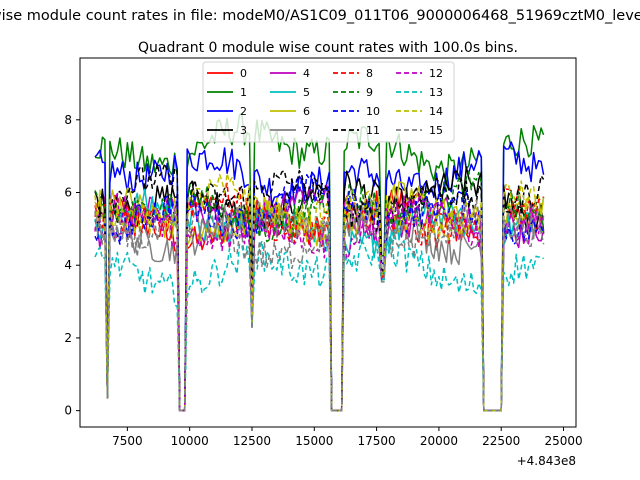 This screenshot has width=640, height=480. I want to click on y-tick-label: 2, so click(68, 338).